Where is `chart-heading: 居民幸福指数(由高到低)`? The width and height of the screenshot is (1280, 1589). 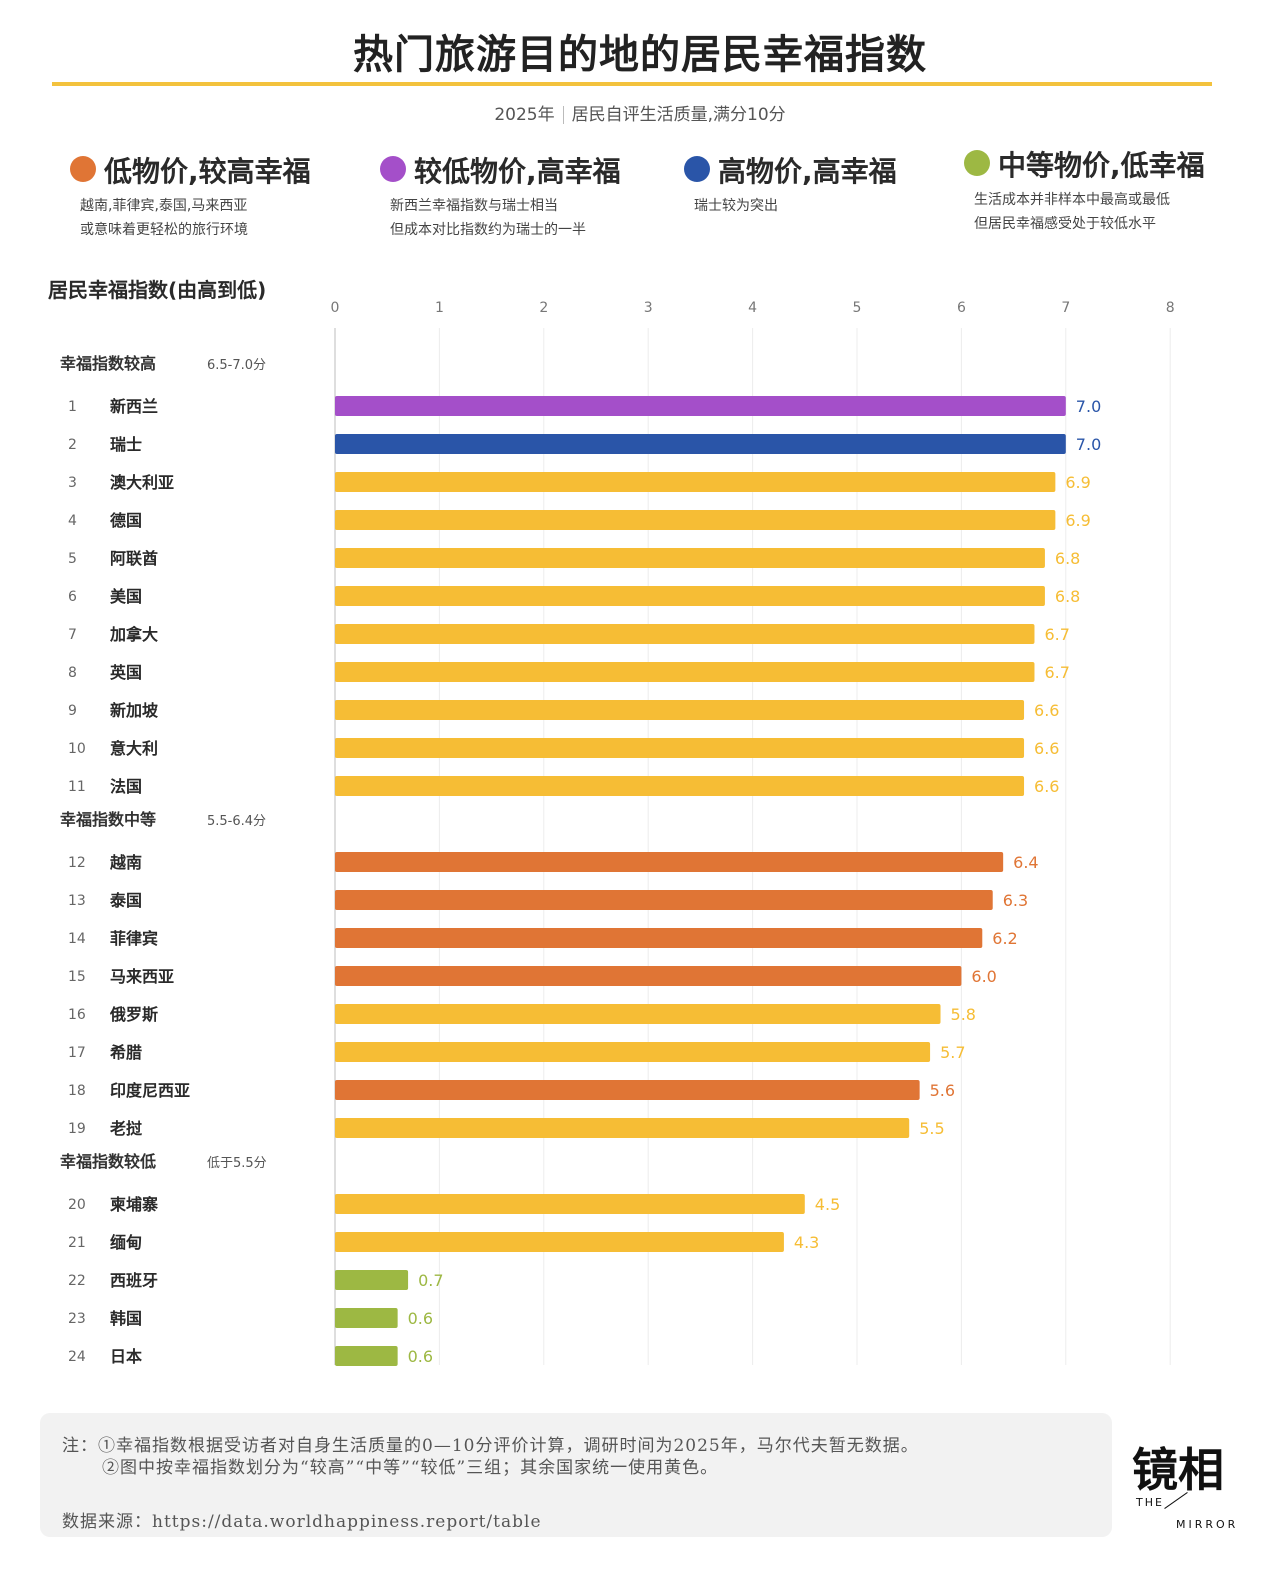
chart-heading: 居民幸福指数(由高到低) is located at coordinates (157, 290).